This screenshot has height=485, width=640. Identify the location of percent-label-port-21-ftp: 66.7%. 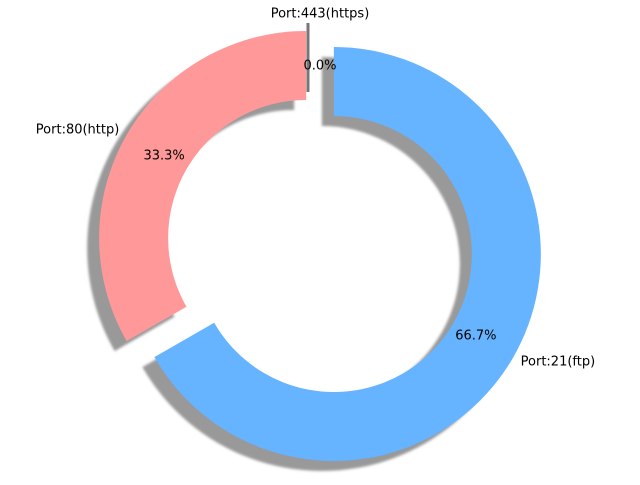
(475, 336).